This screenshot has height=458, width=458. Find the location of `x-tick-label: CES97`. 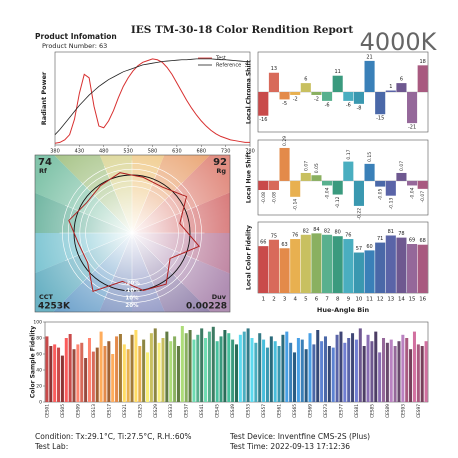

x-tick-label: CES97 is located at coordinates (419, 411).